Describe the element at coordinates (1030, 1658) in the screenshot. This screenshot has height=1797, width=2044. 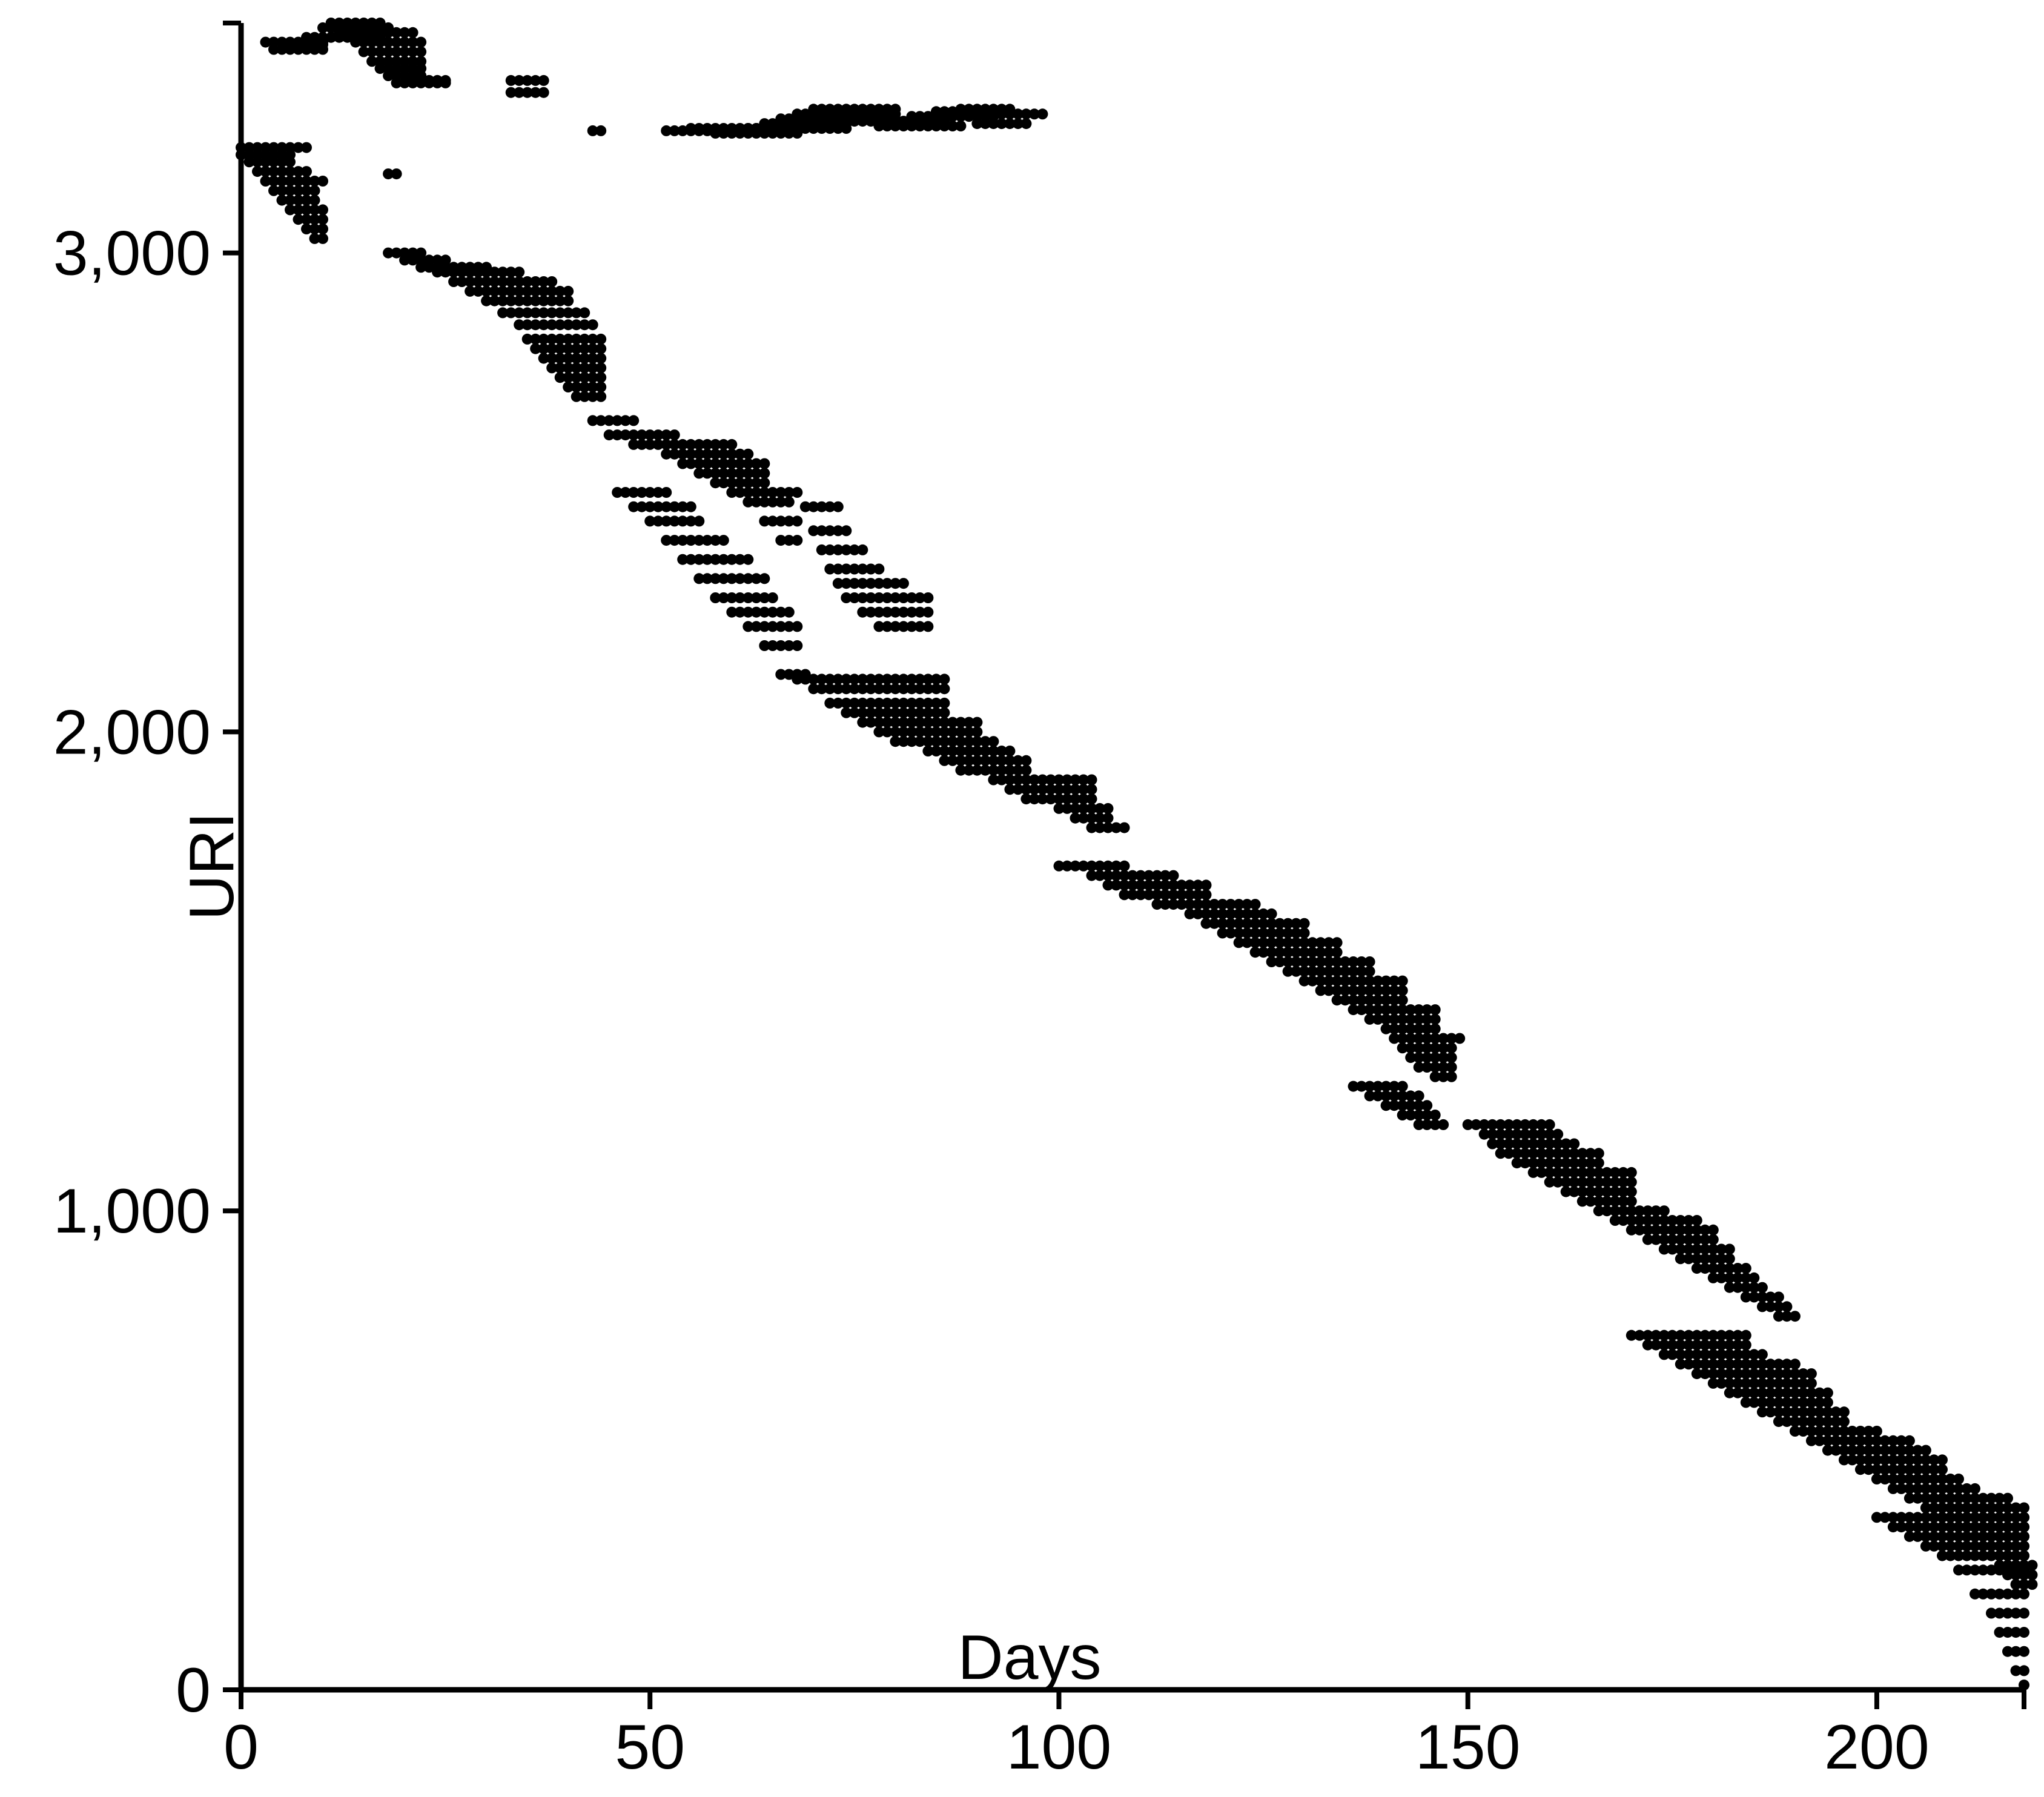
I see `x-axis-title: Days` at that location.